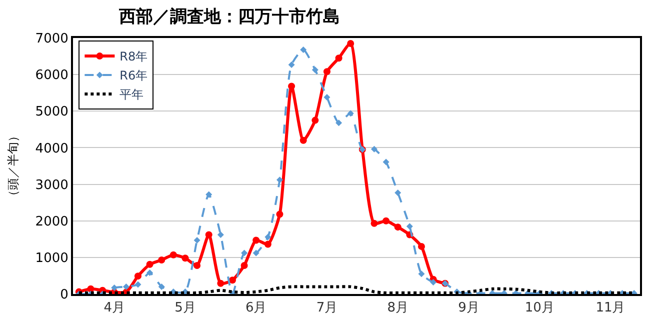  What do you see at coordinates (469, 308) in the screenshot?
I see `x-tick-label: 9月` at bounding box center [469, 308].